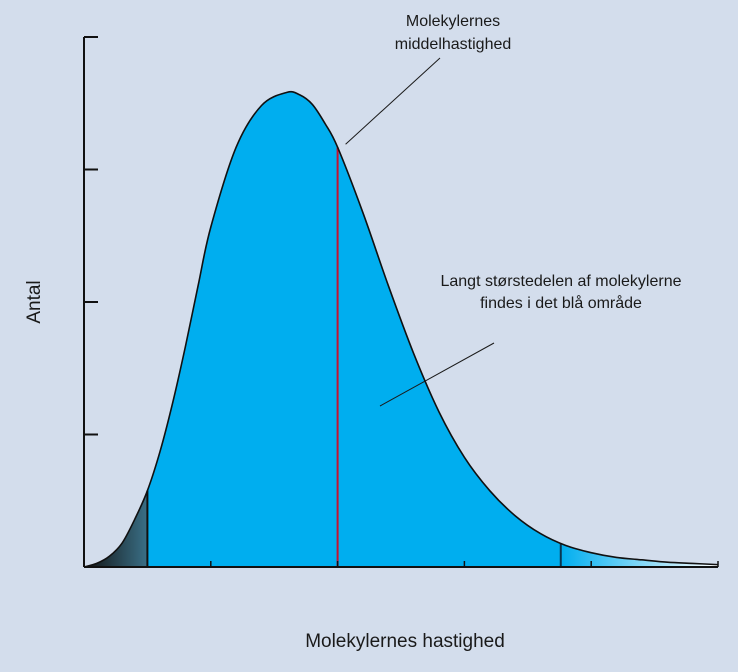 Image resolution: width=738 pixels, height=672 pixels. I want to click on y-axis-label: Antal, so click(34, 301).